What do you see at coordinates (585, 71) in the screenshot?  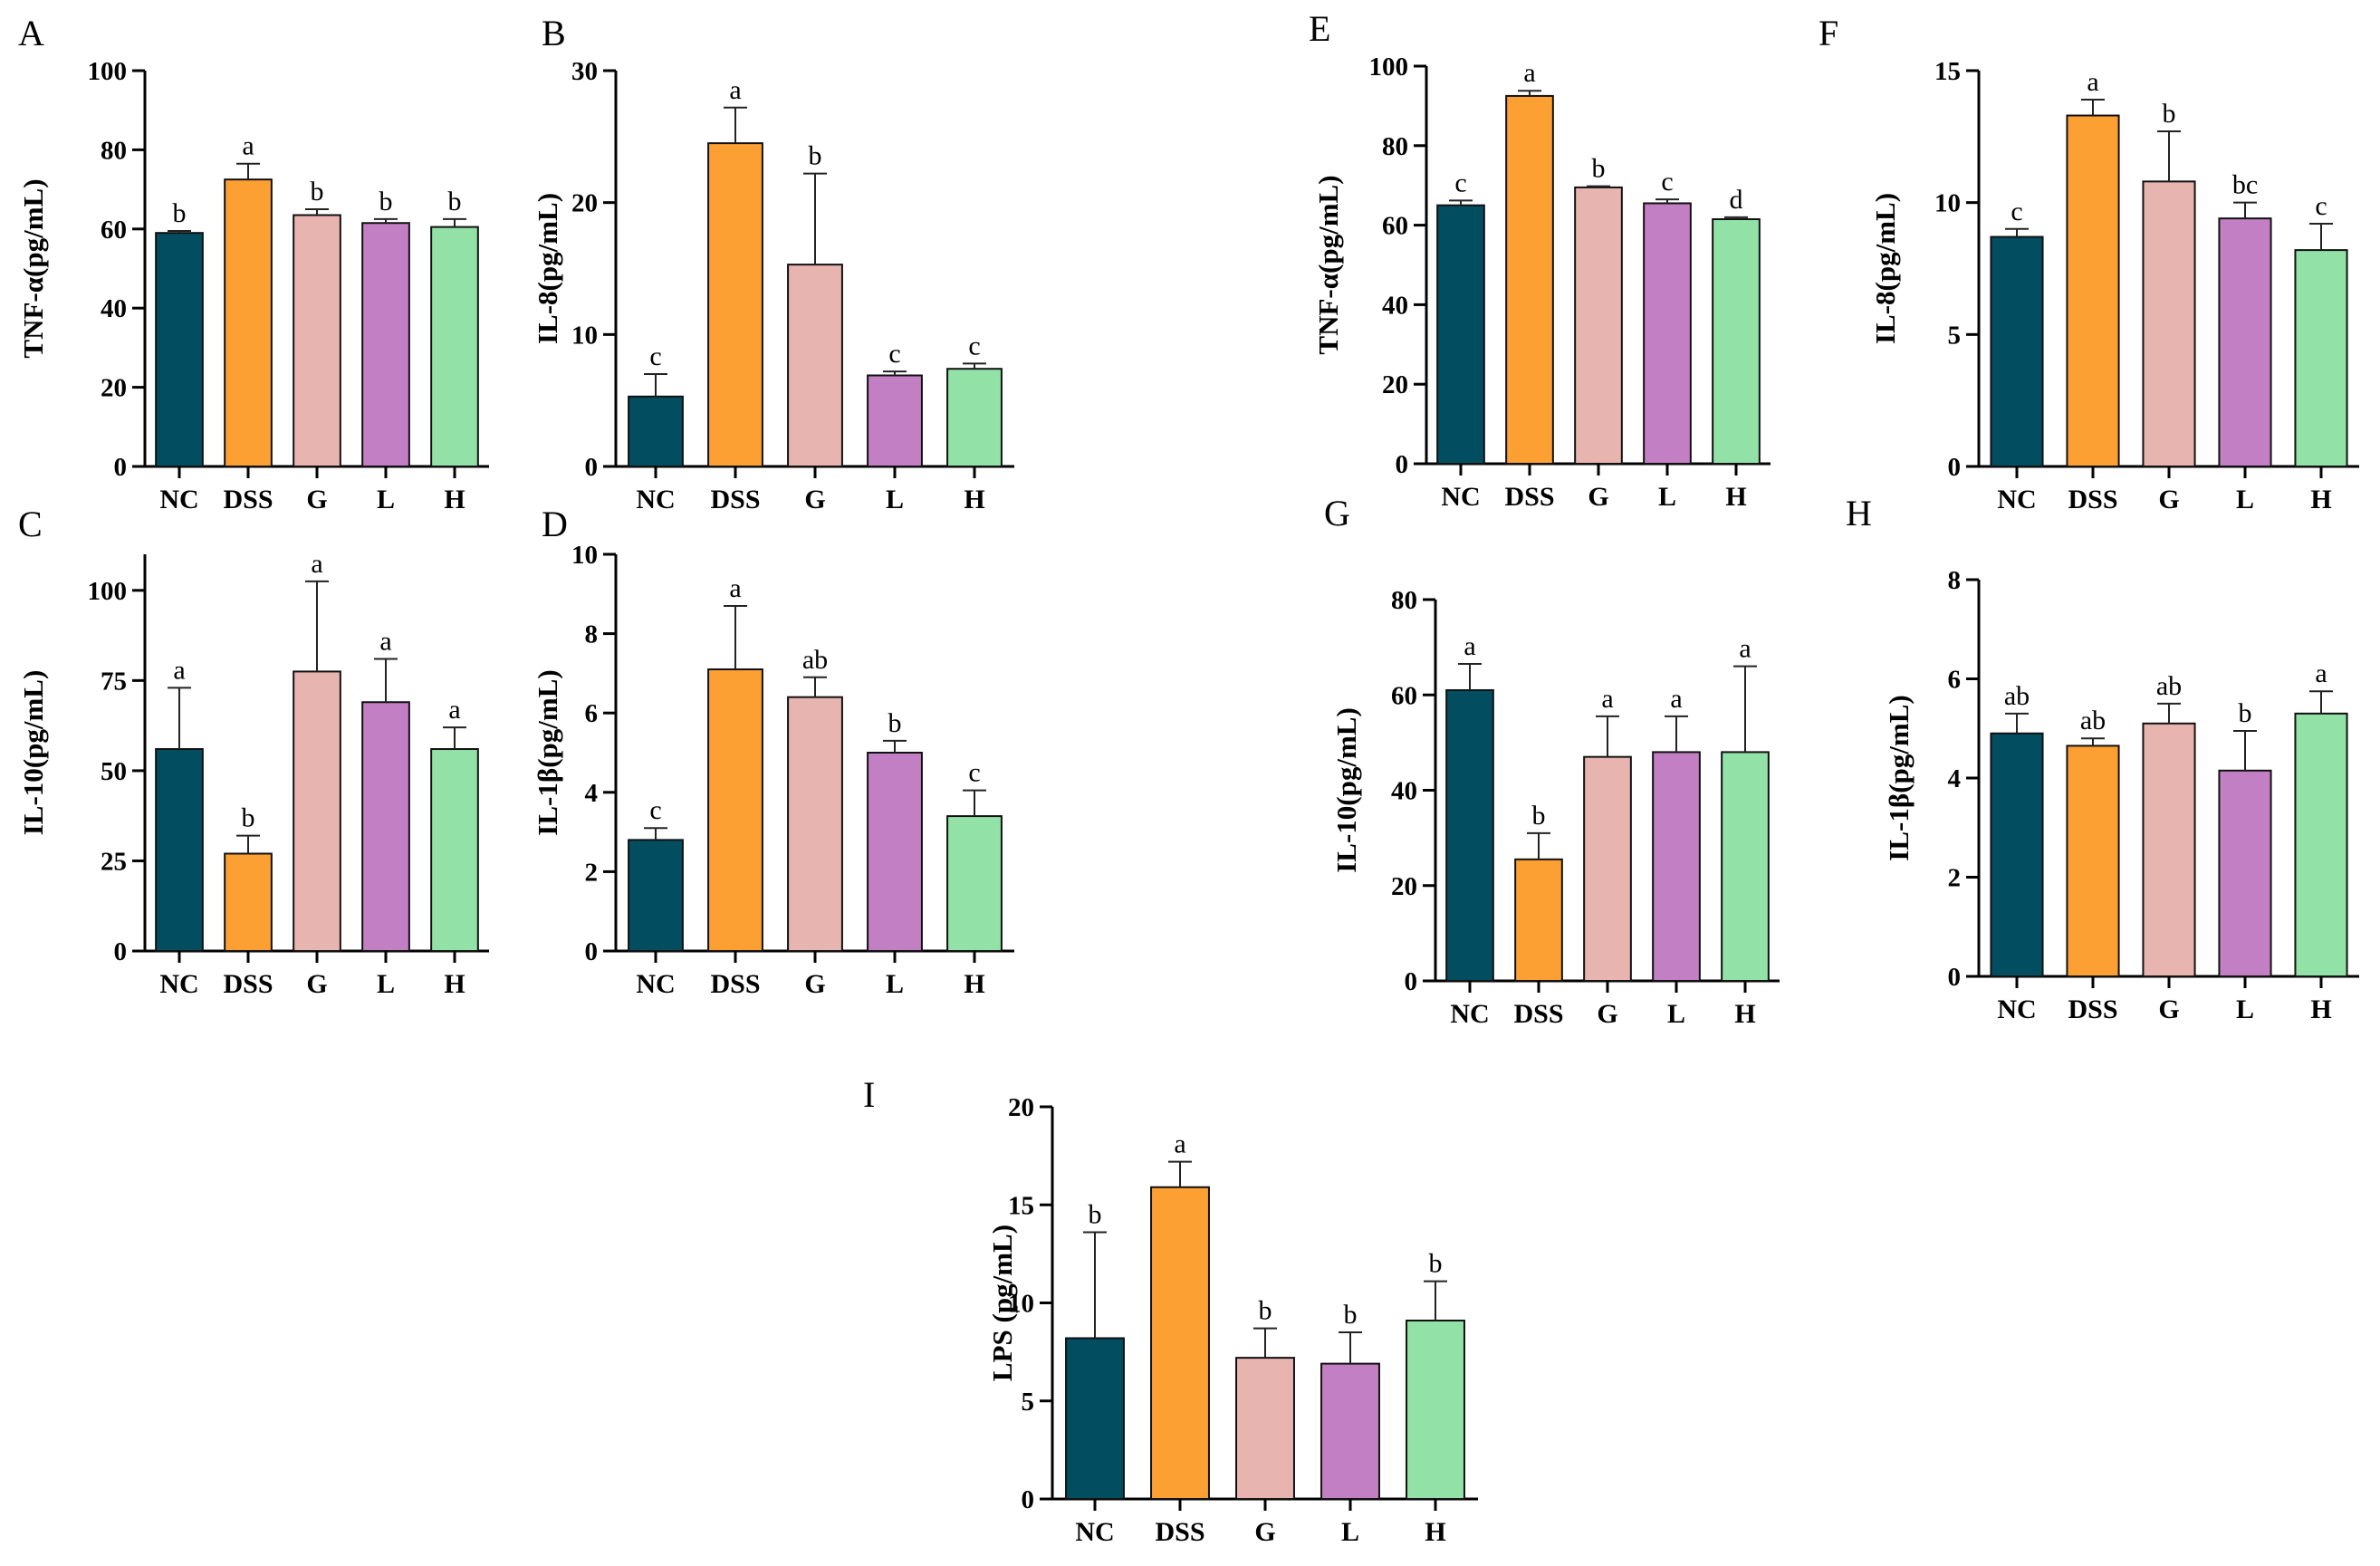 I see `y-tick-label: 30` at bounding box center [585, 71].